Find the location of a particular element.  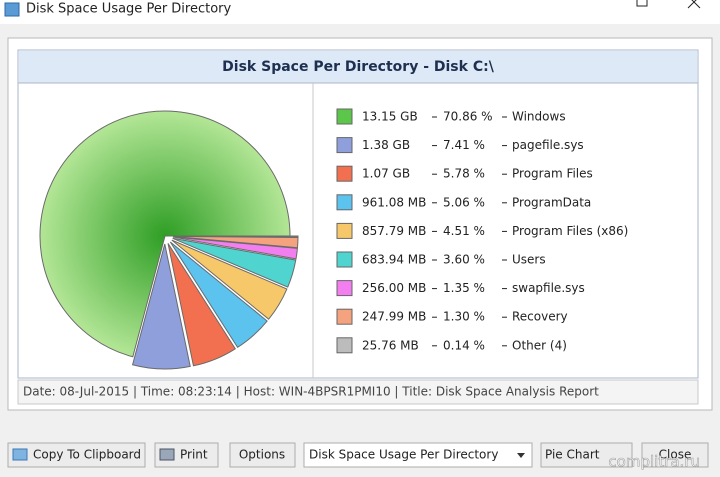

legend-size: 25.76 MB is located at coordinates (390, 345).